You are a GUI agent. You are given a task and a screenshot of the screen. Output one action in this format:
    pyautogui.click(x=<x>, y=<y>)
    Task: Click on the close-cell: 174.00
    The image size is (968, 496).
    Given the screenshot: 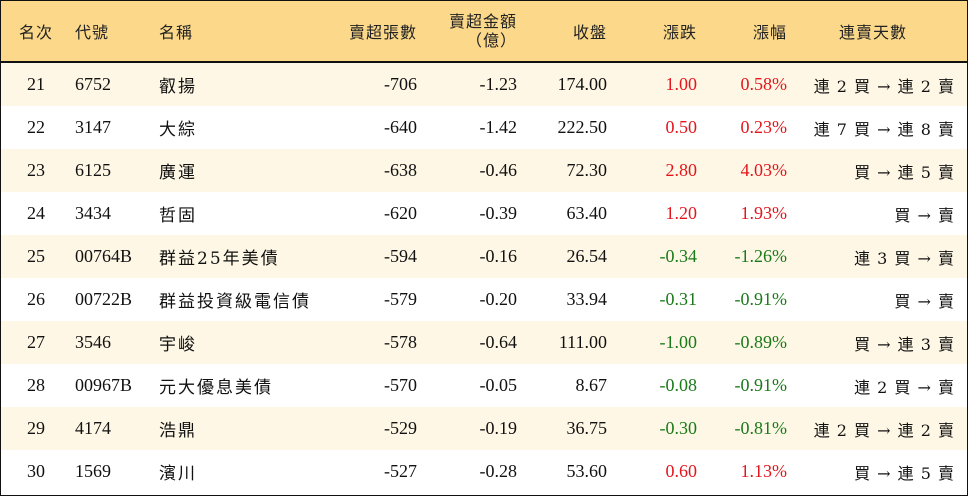 What is the action you would take?
    pyautogui.click(x=582, y=84)
    